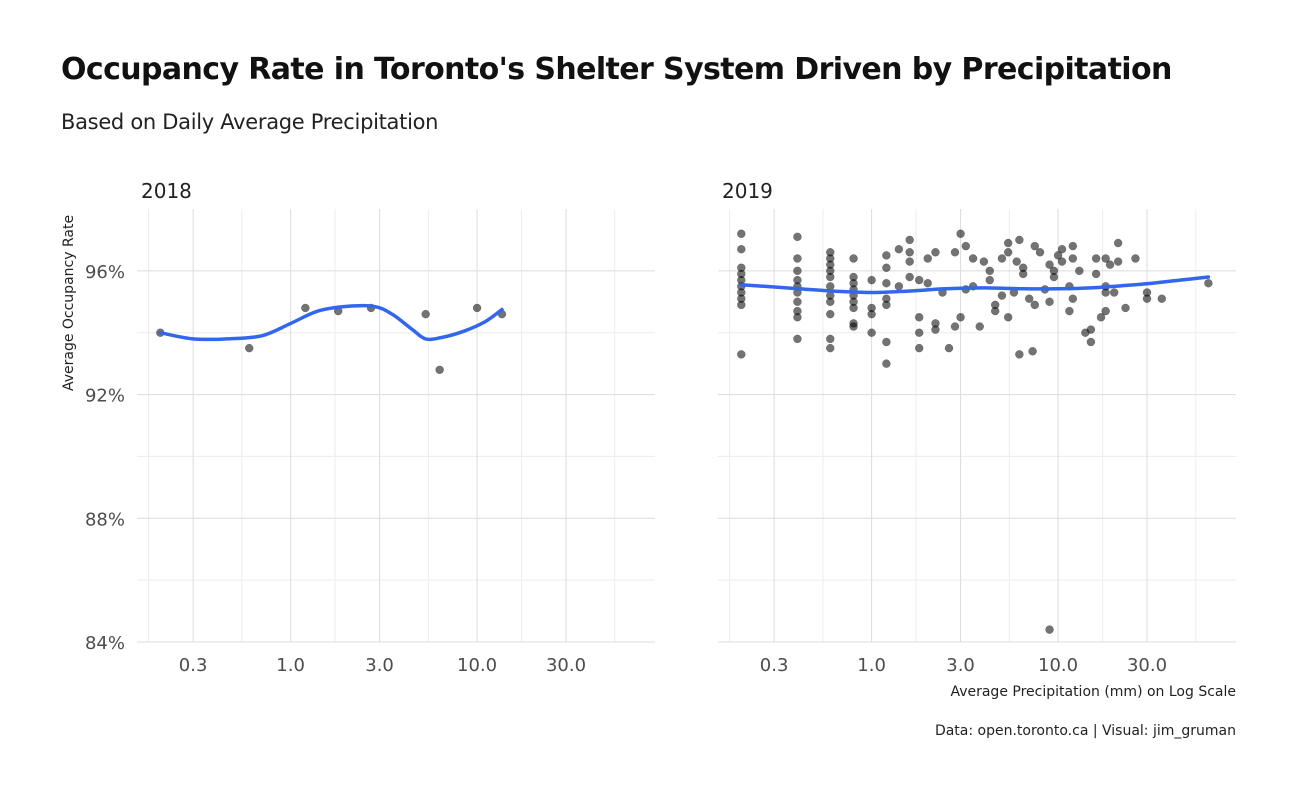 The height and width of the screenshot is (800, 1296). I want to click on y-tick-label: 96%, so click(105, 272).